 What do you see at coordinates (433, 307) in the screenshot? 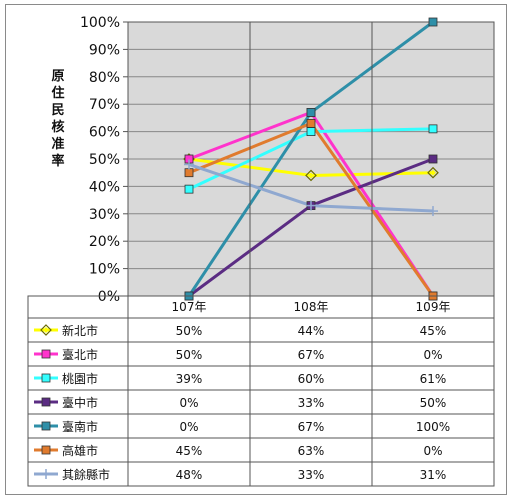
I see `category-label: 109年` at bounding box center [433, 307].